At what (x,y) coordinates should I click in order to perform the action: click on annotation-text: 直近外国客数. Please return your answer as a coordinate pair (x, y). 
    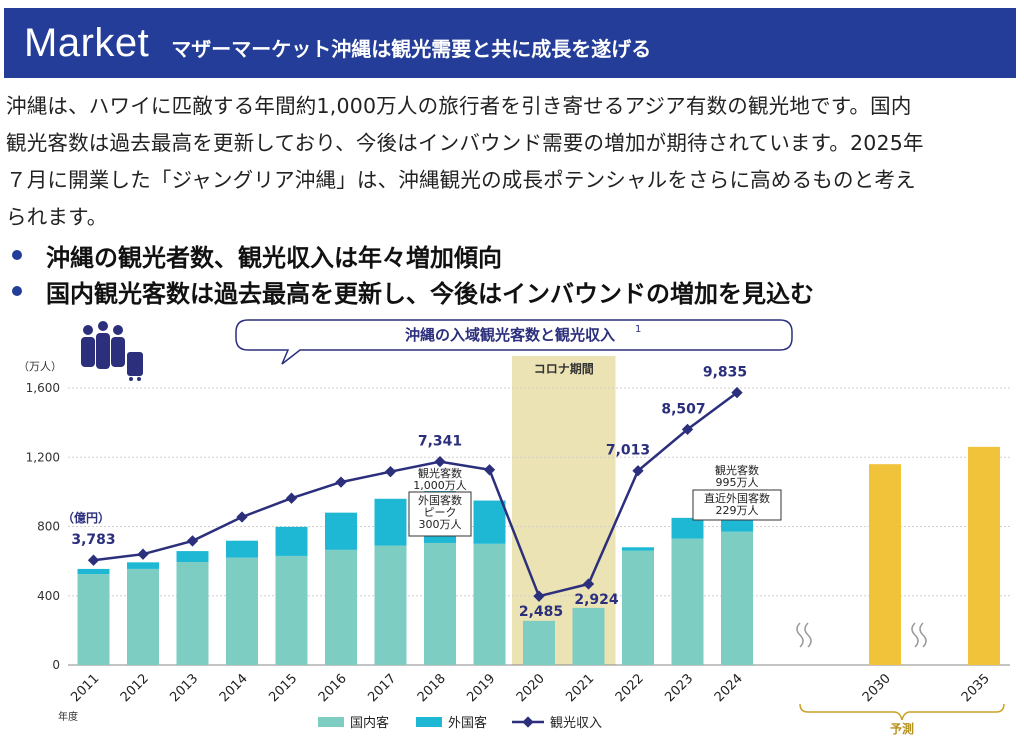
    Looking at the image, I should click on (737, 498).